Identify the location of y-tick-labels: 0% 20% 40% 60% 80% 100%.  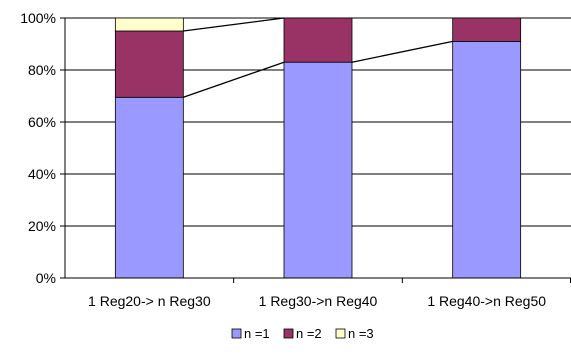
(38, 148).